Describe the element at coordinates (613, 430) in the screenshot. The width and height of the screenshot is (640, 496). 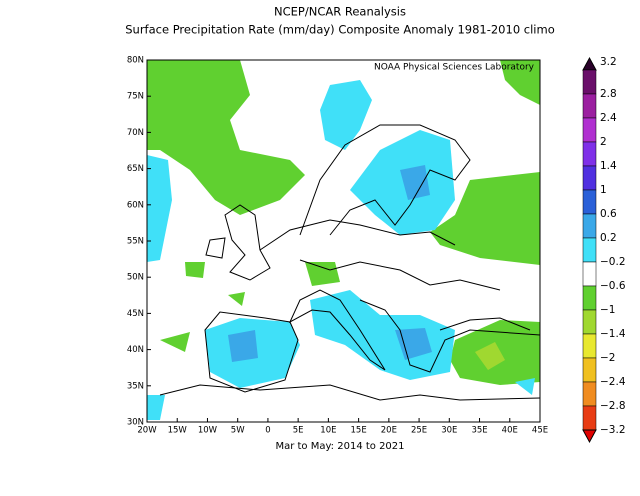
I see `colorbar-label: −3.2` at that location.